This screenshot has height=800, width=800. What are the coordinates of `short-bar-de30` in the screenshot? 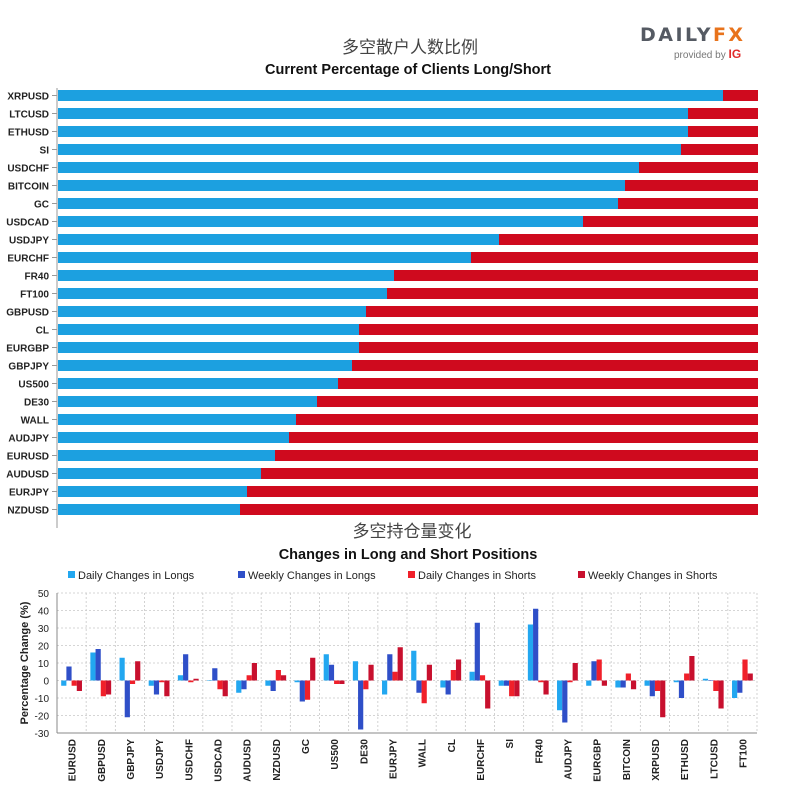 It's located at (537, 401).